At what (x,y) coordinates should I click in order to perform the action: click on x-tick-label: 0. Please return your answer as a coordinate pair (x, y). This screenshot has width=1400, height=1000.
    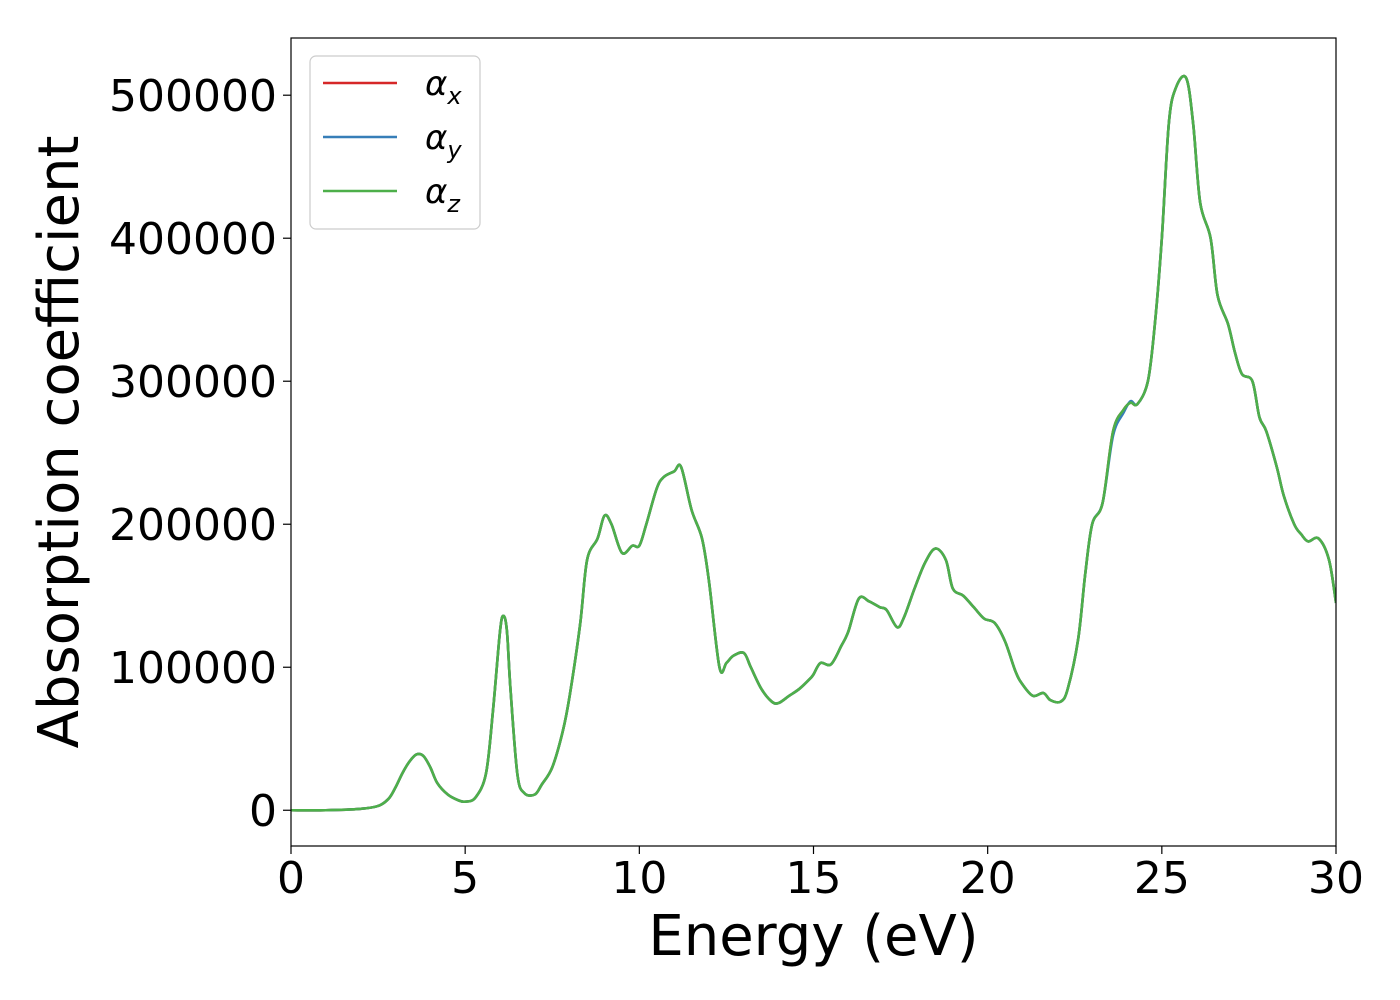
    Looking at the image, I should click on (291, 878).